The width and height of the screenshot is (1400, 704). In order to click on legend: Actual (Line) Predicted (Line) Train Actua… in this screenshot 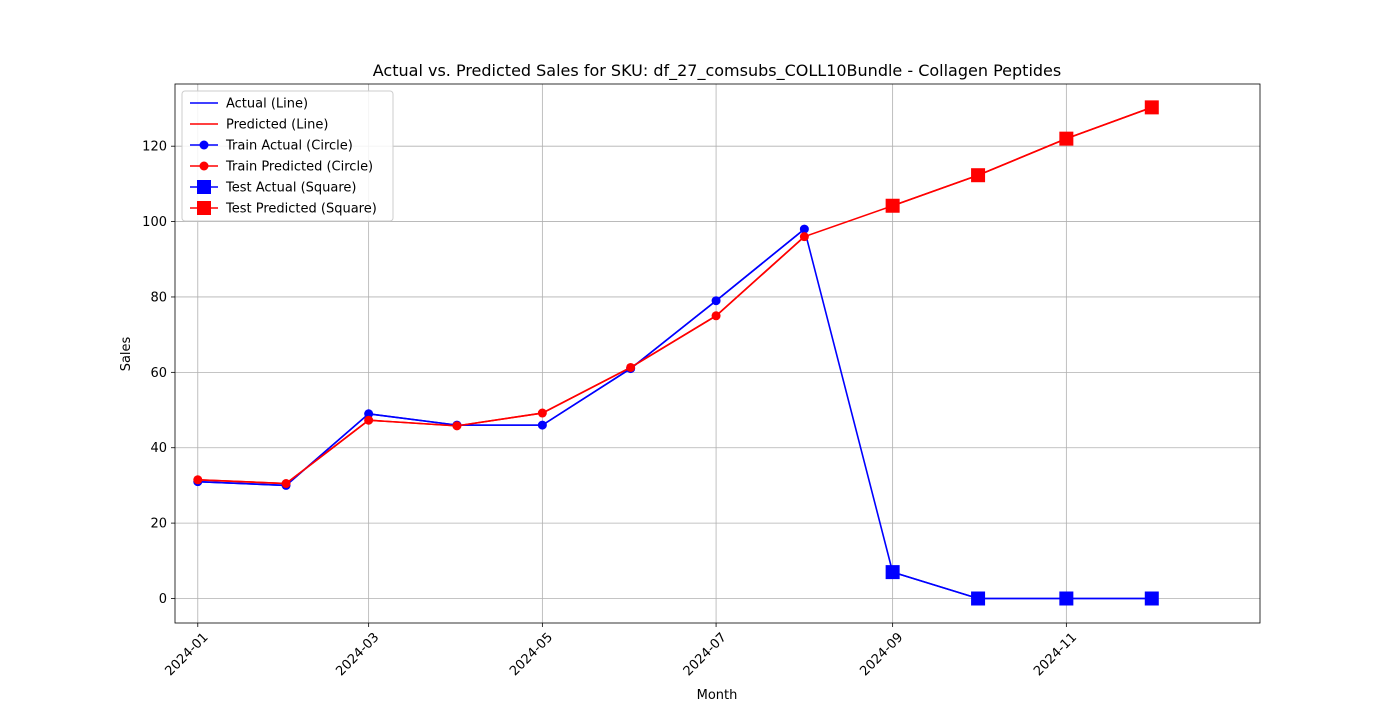, I will do `click(287, 156)`.